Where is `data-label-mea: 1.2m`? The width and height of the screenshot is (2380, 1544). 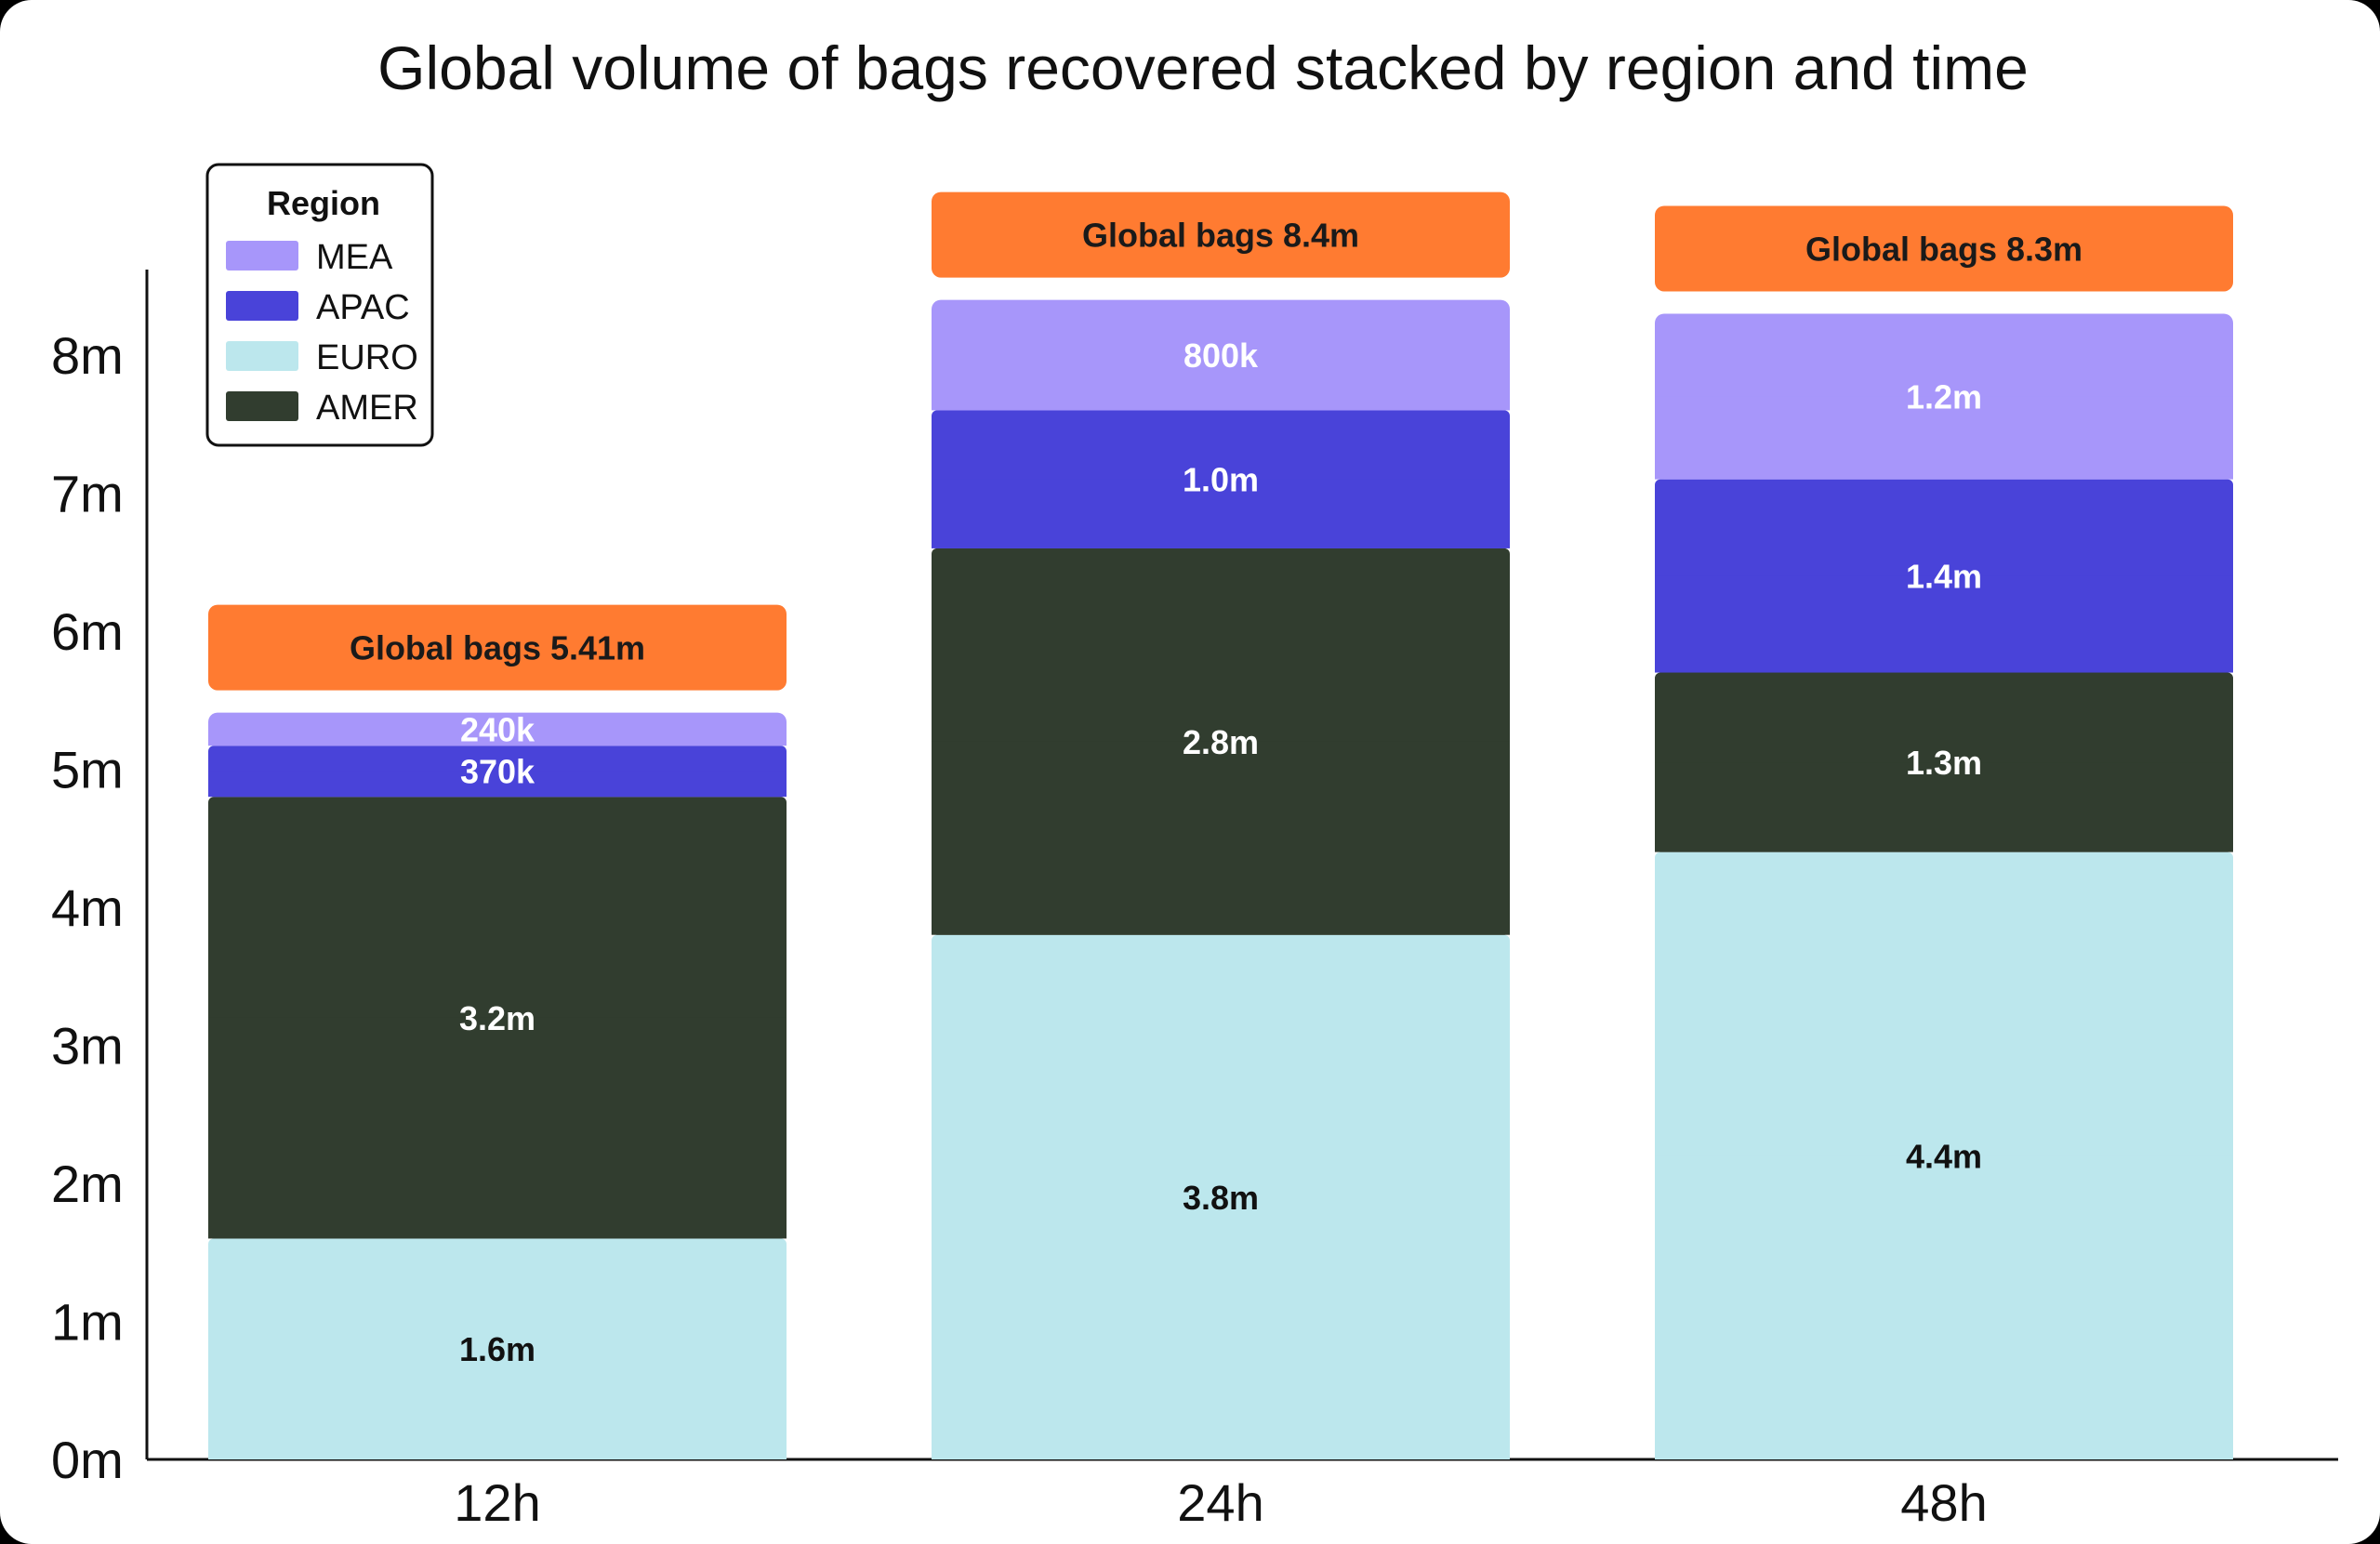 data-label-mea: 1.2m is located at coordinates (1944, 397).